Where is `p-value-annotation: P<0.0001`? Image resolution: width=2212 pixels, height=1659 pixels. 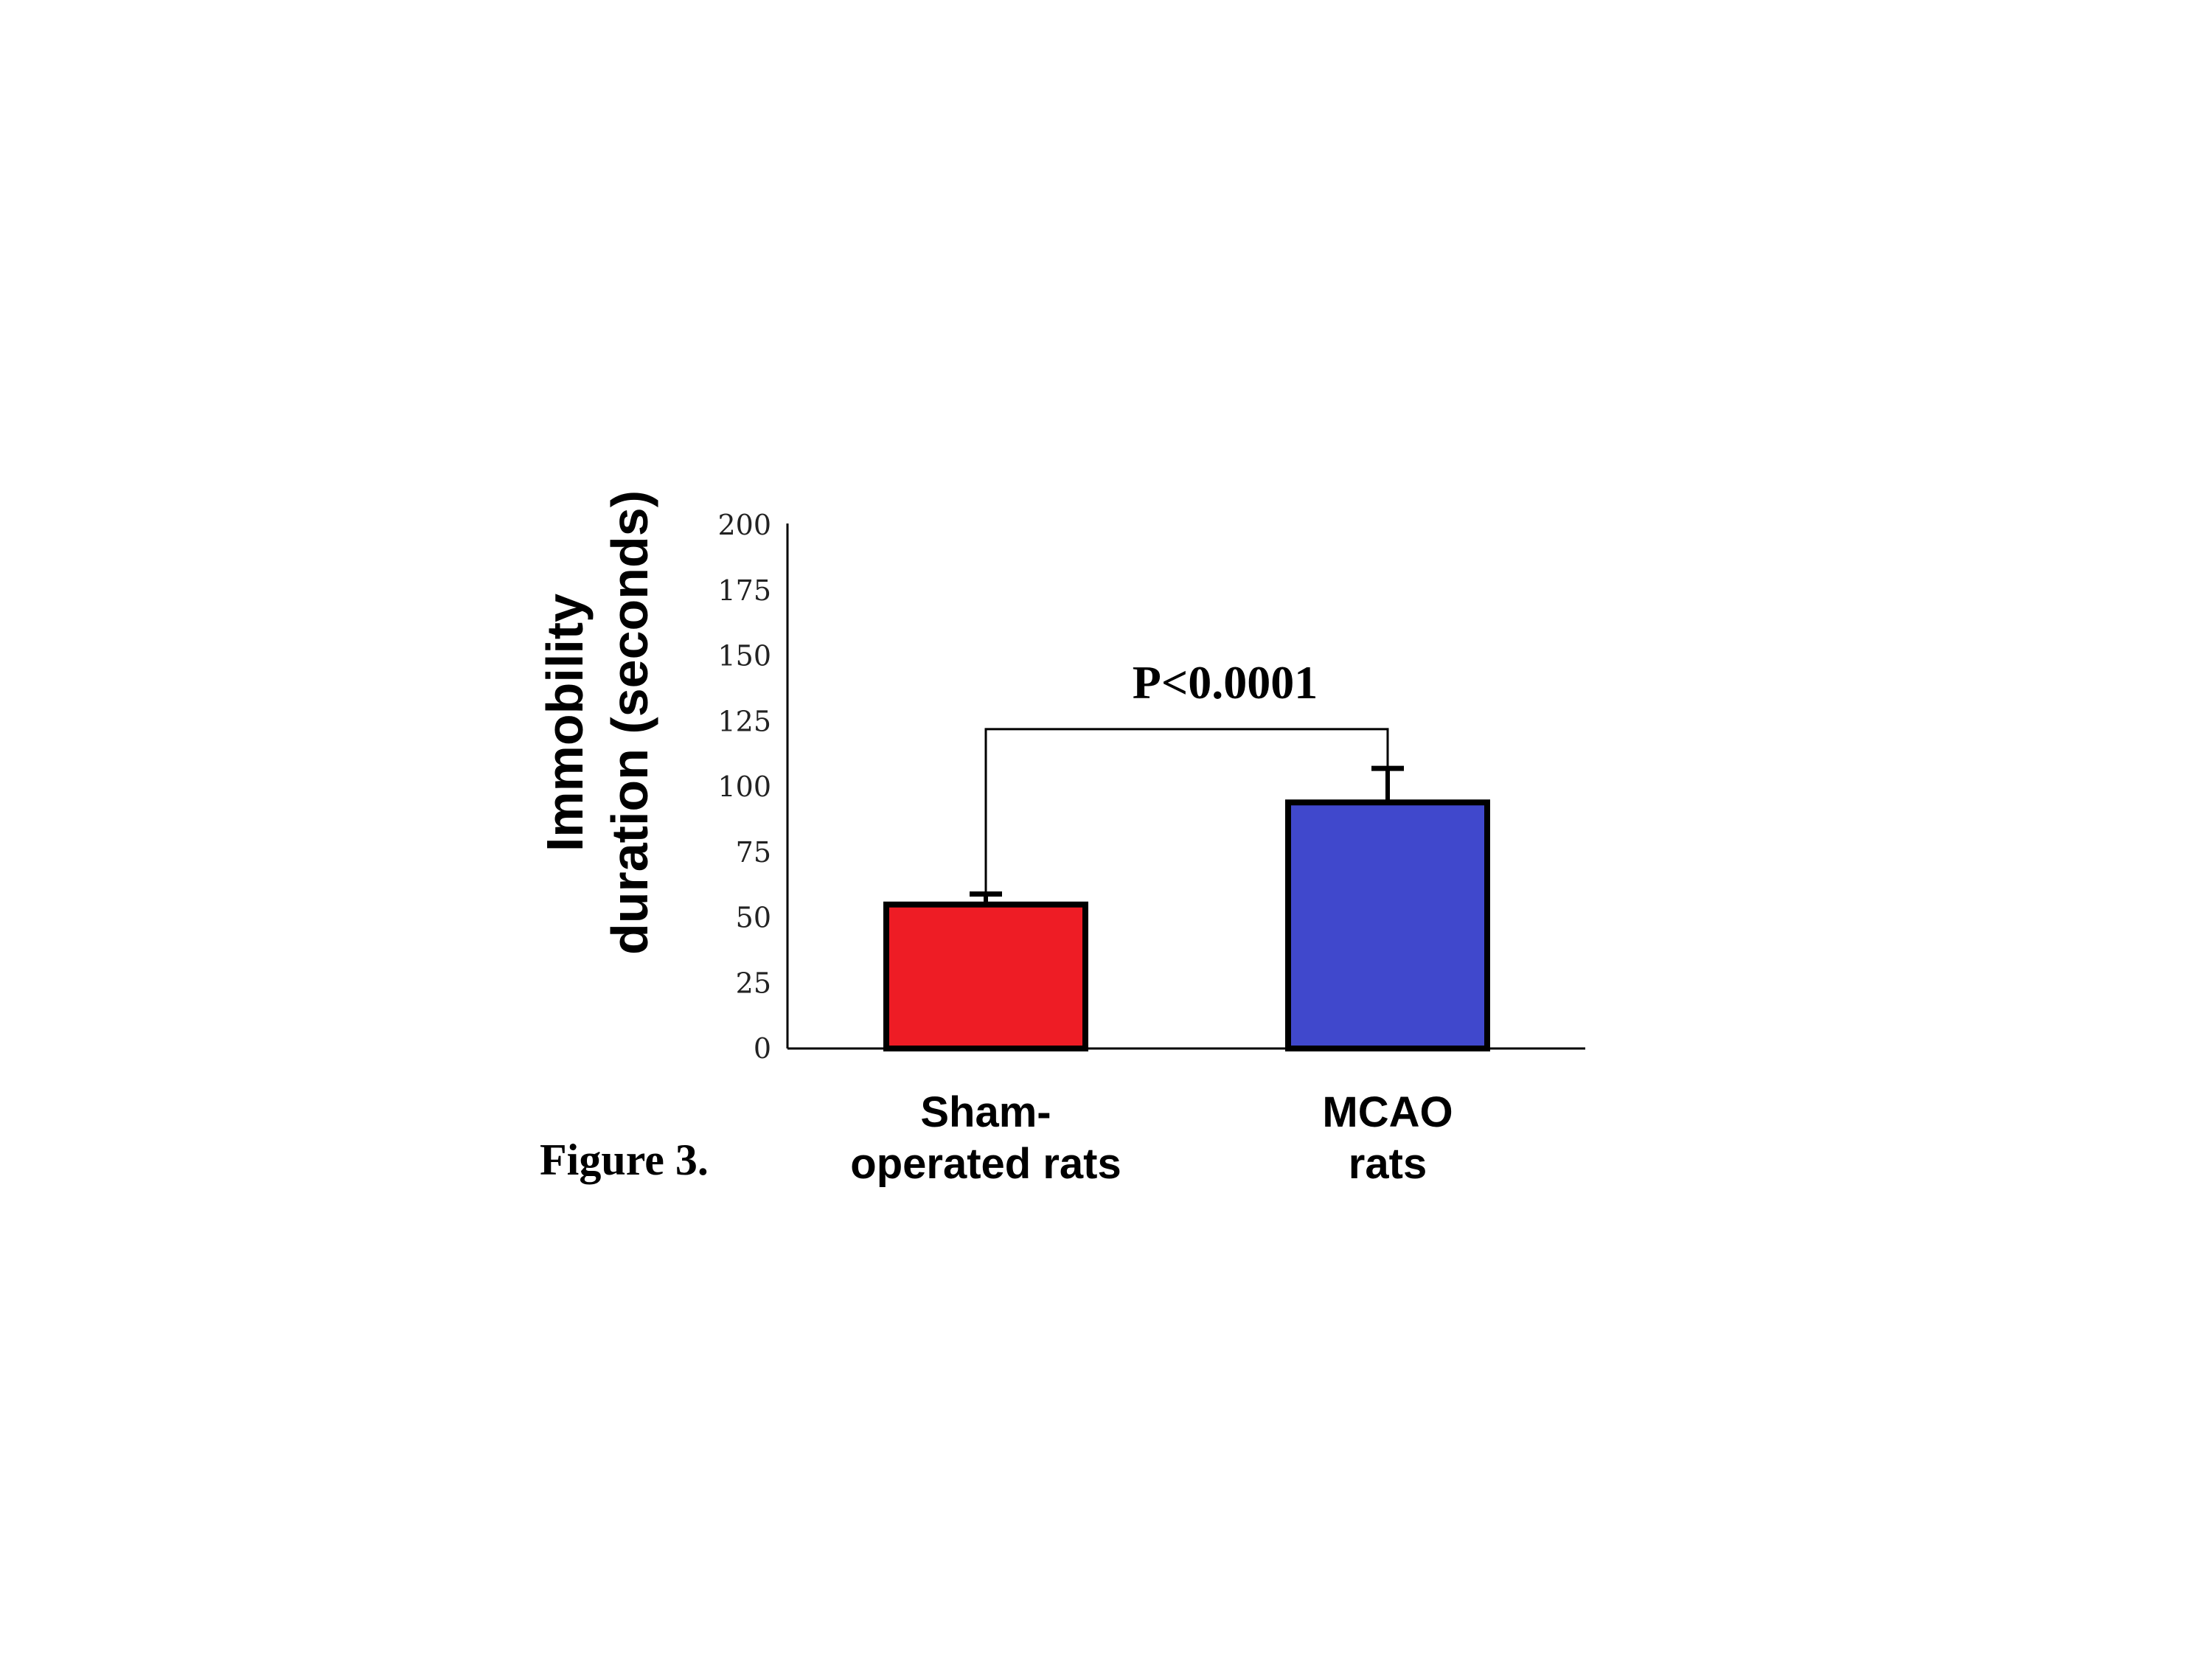 p-value-annotation: P<0.0001 is located at coordinates (1225, 682).